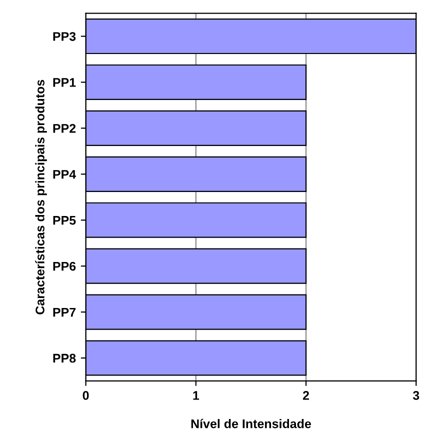 The width and height of the screenshot is (429, 443). Describe the element at coordinates (64, 128) in the screenshot. I see `y-tick-label: PP2` at that location.